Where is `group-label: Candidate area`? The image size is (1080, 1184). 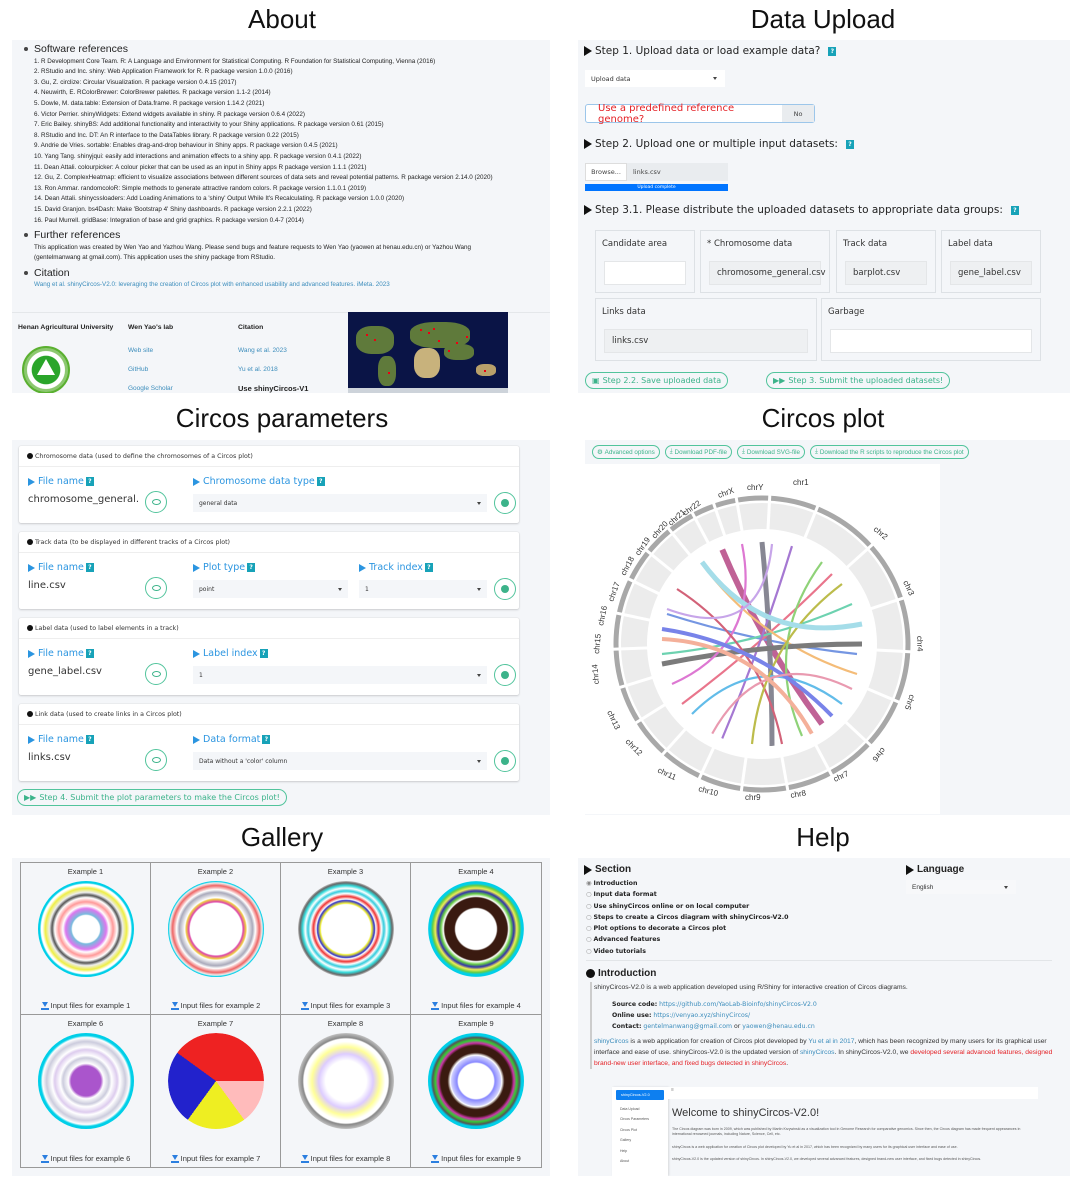 group-label: Candidate area is located at coordinates (635, 244).